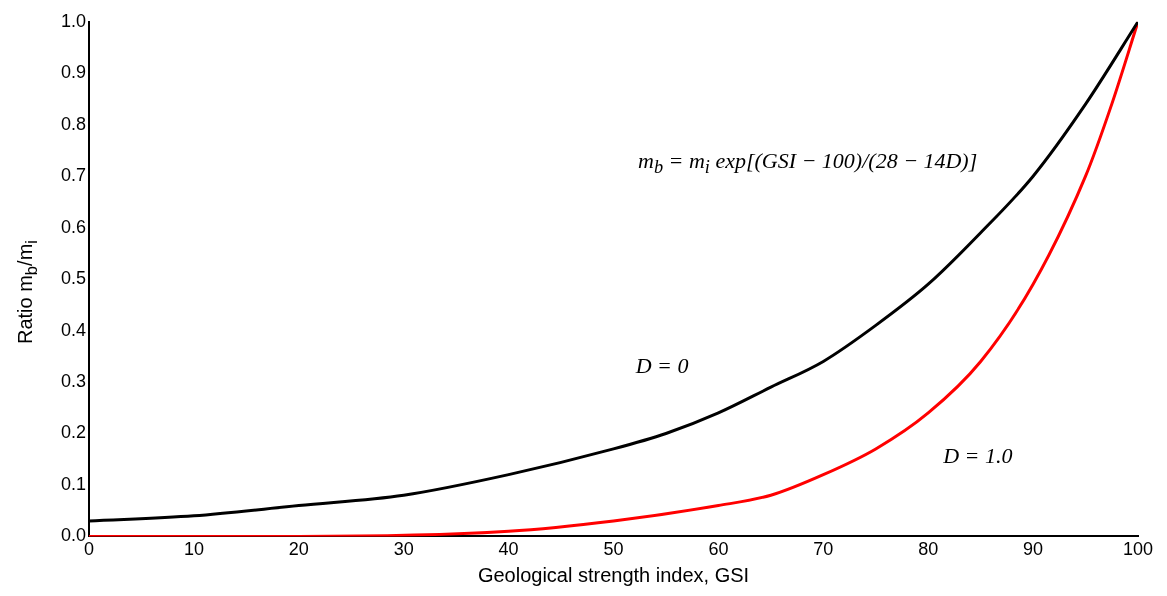  I want to click on x-tick-label: 50, so click(613, 549).